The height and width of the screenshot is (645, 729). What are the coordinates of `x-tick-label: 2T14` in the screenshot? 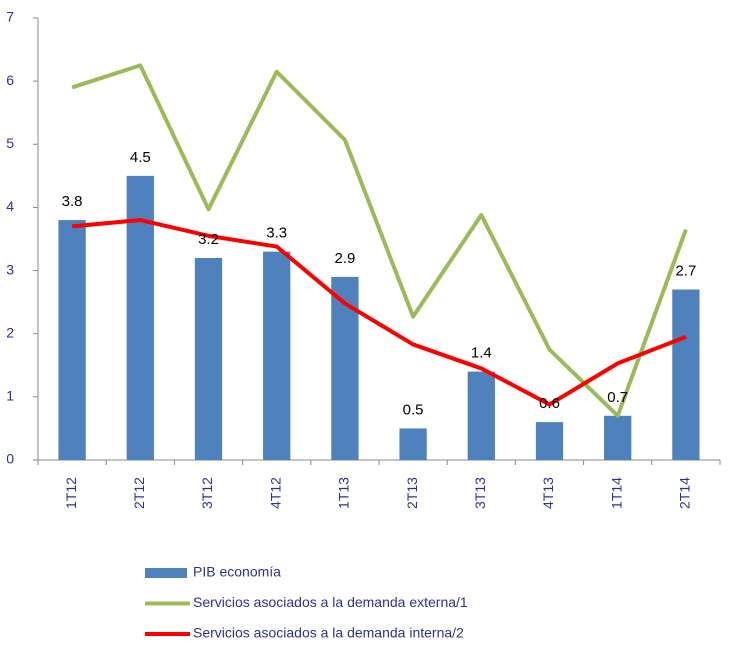 It's located at (685, 493).